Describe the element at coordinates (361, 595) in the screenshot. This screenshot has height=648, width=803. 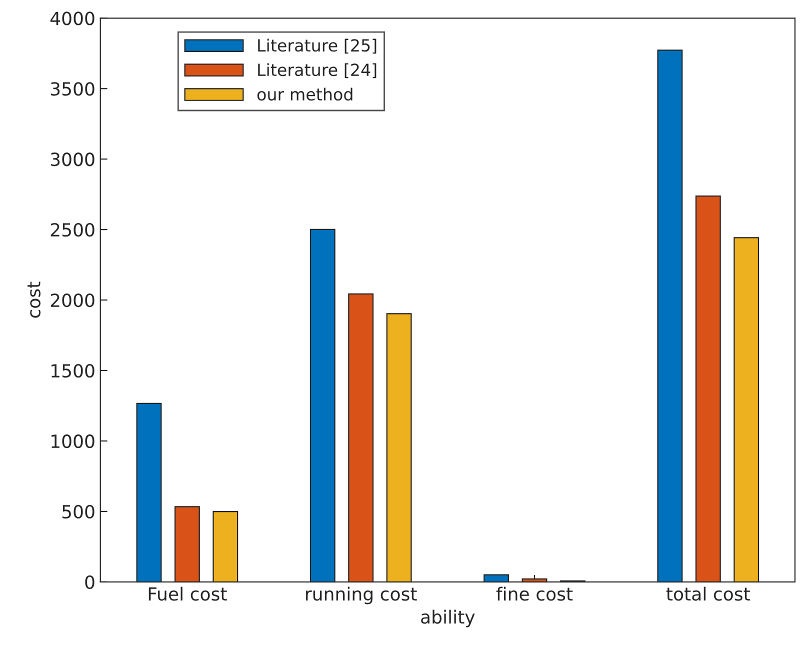
I see `x-tick-label: running cost` at that location.